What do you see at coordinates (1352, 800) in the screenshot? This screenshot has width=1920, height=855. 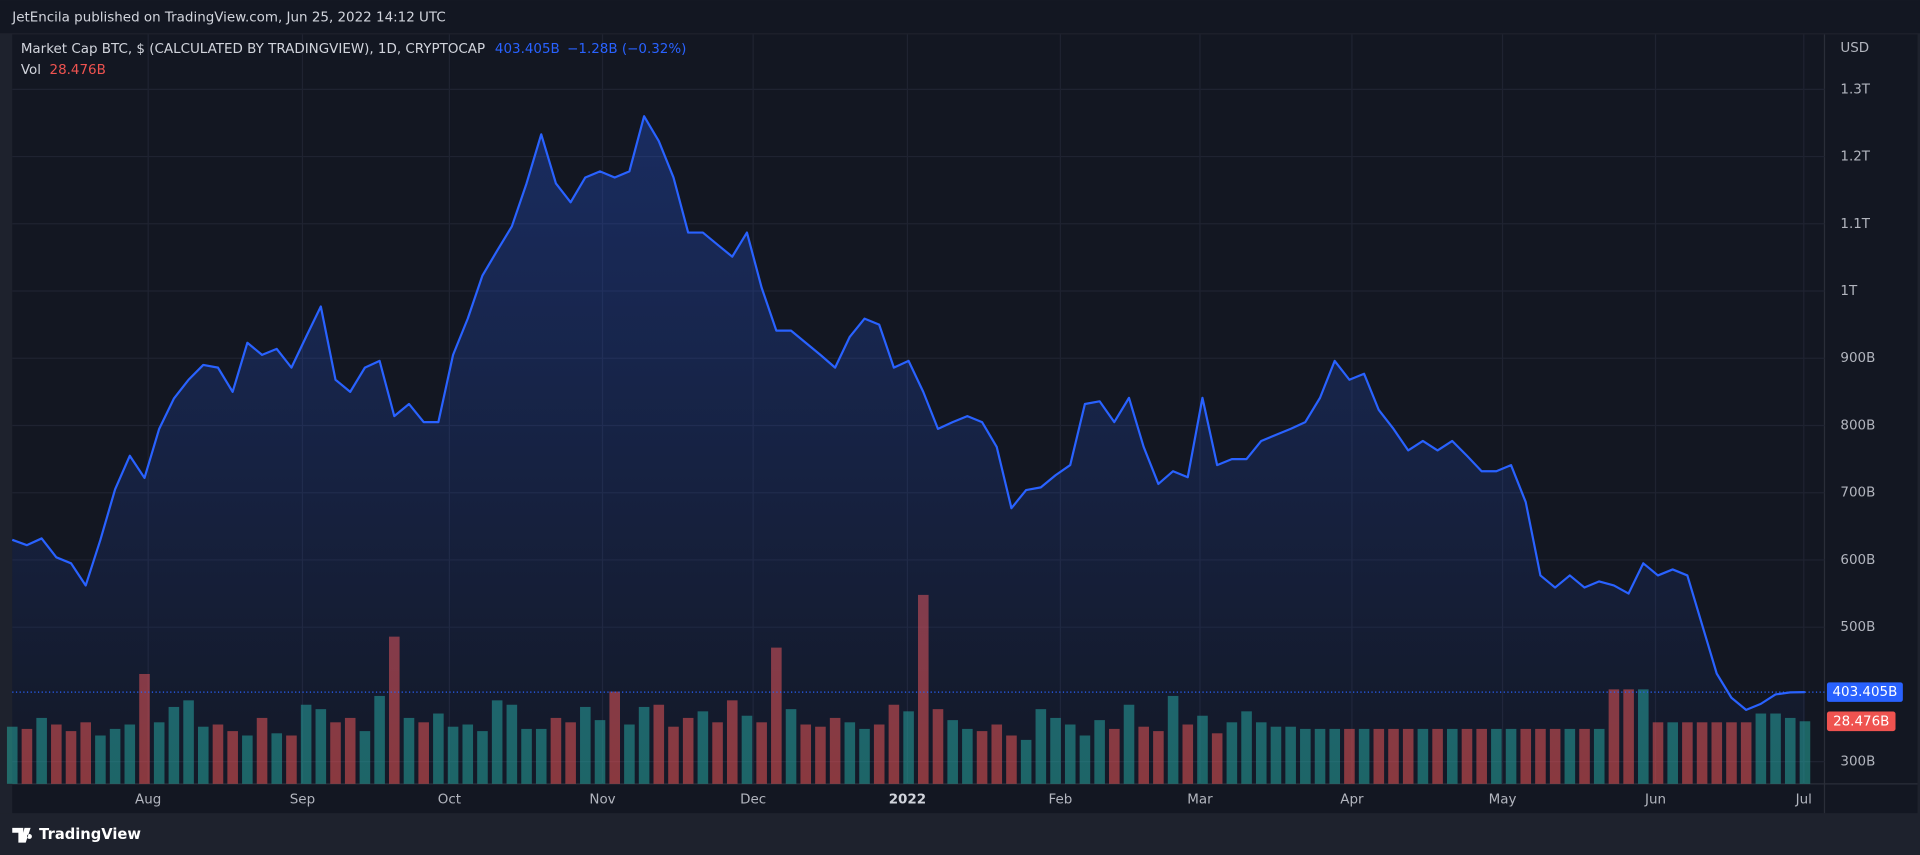 I see `x-tick-label: Apr` at bounding box center [1352, 800].